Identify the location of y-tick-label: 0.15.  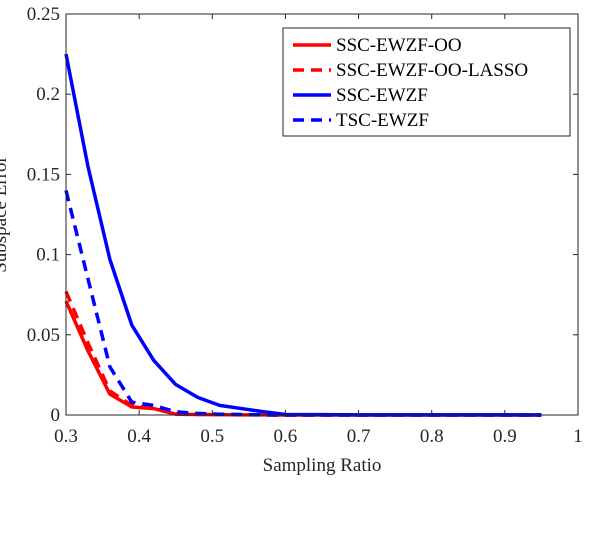
(43, 174).